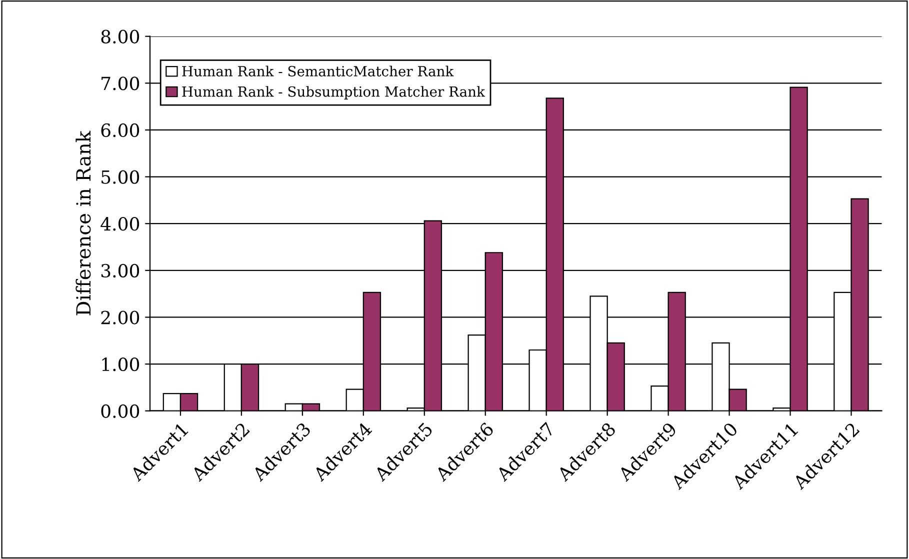  What do you see at coordinates (120, 130) in the screenshot?
I see `y-tick-label: 6.00` at bounding box center [120, 130].